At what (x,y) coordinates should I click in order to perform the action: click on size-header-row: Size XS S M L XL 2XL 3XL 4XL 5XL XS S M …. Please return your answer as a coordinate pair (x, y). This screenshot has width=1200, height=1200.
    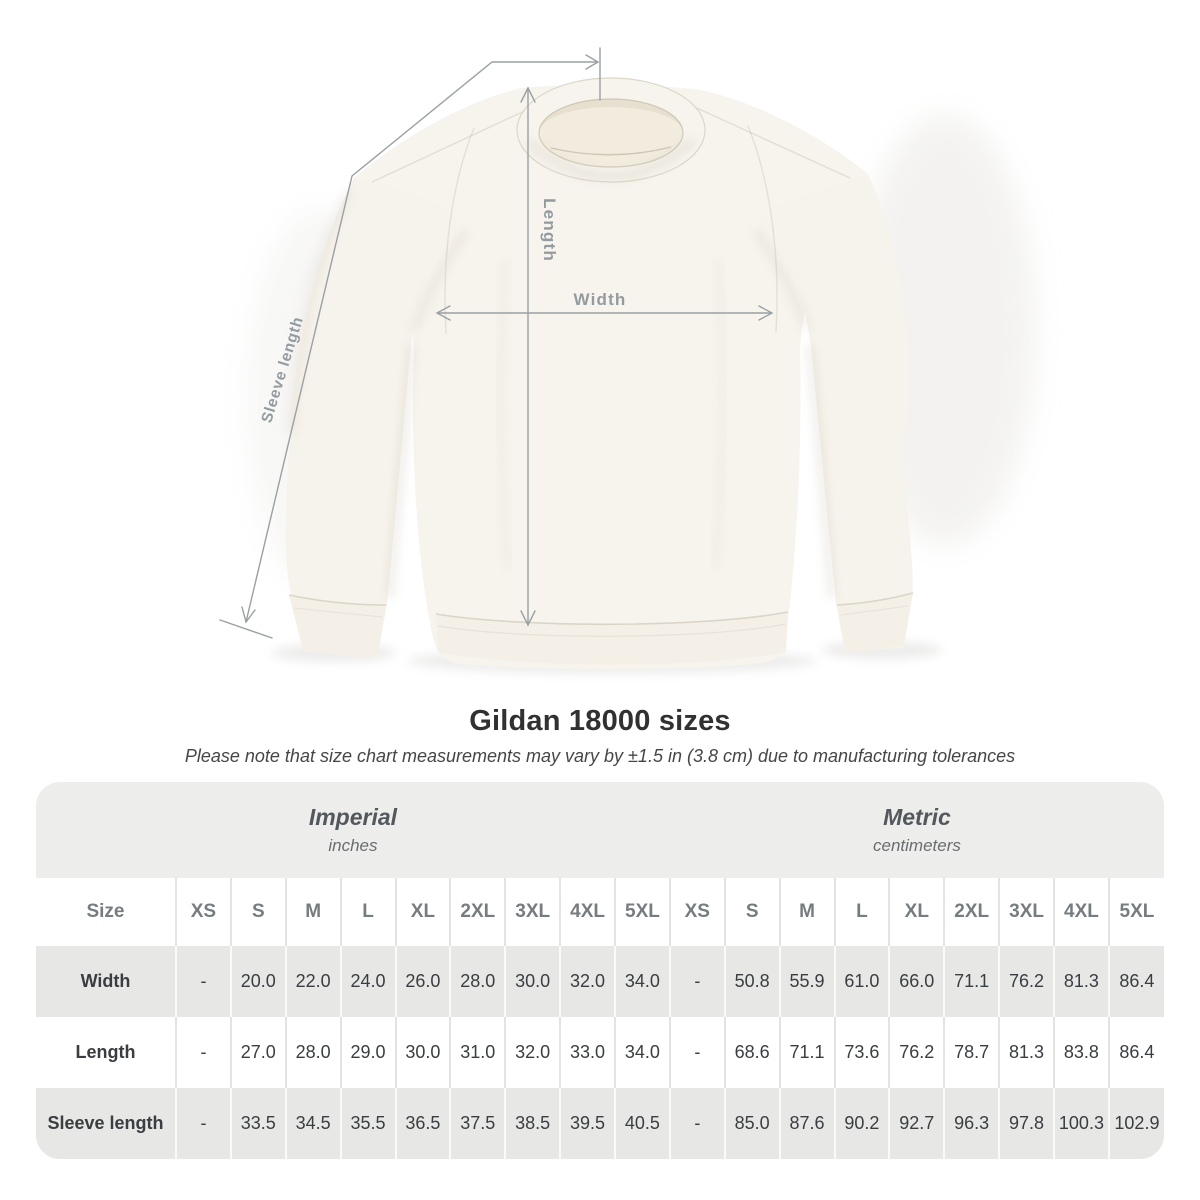
    Looking at the image, I should click on (600, 912).